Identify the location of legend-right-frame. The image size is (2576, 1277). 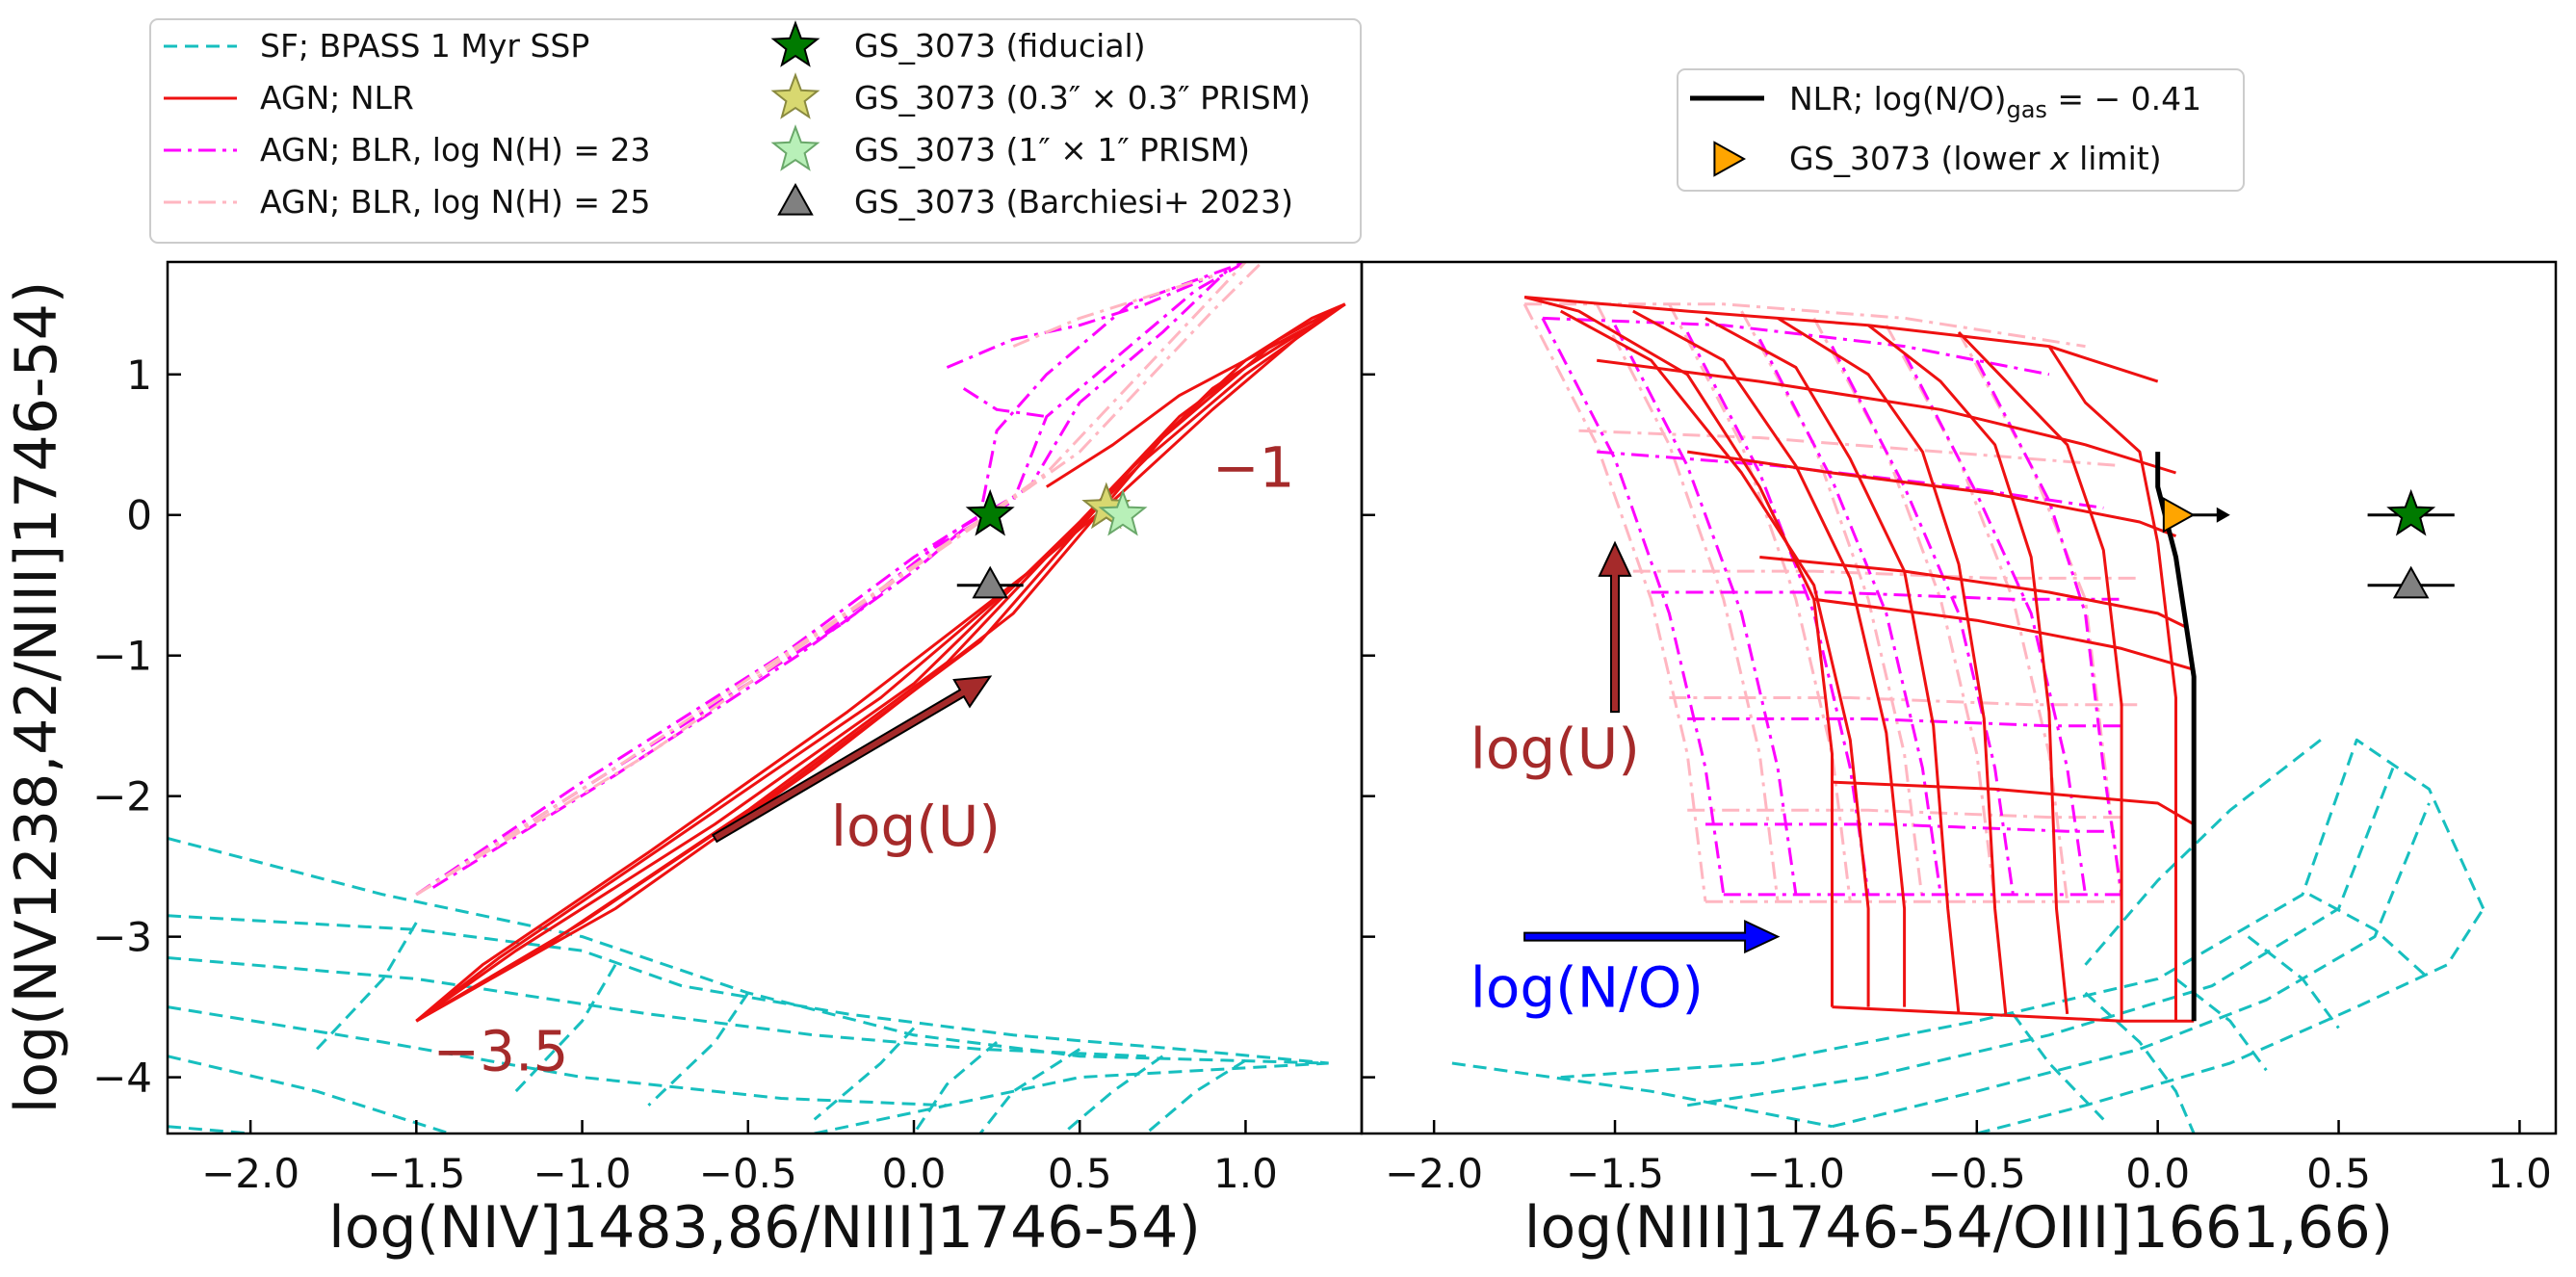
(1961, 130).